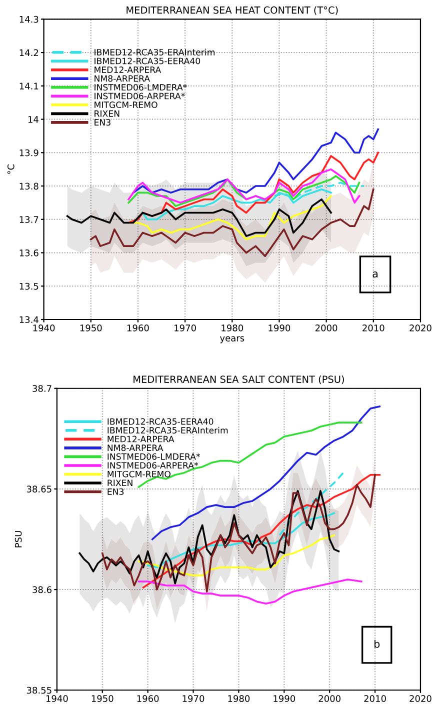 Image resolution: width=438 pixels, height=710 pixels. Describe the element at coordinates (232, 10) in the screenshot. I see `chart-title: MEDITERRANEAN SEA HEAT CONTENT (T°C)` at that location.